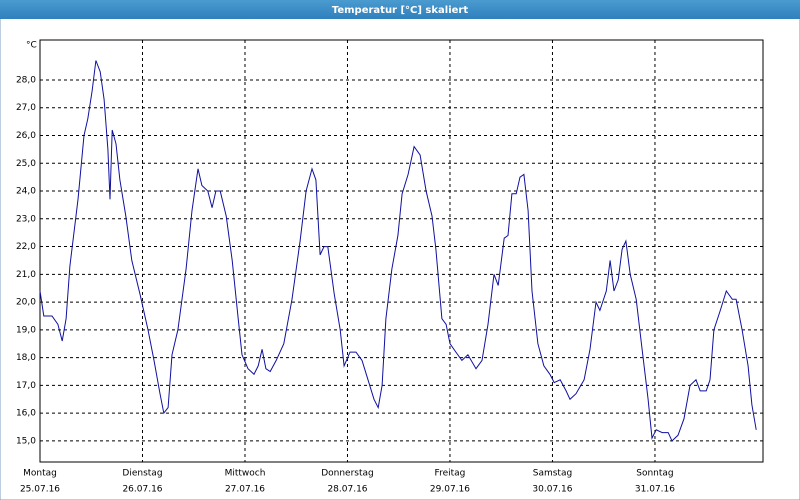  Describe the element at coordinates (245, 490) in the screenshot. I see `x-tick-date: 27.07.16` at that location.